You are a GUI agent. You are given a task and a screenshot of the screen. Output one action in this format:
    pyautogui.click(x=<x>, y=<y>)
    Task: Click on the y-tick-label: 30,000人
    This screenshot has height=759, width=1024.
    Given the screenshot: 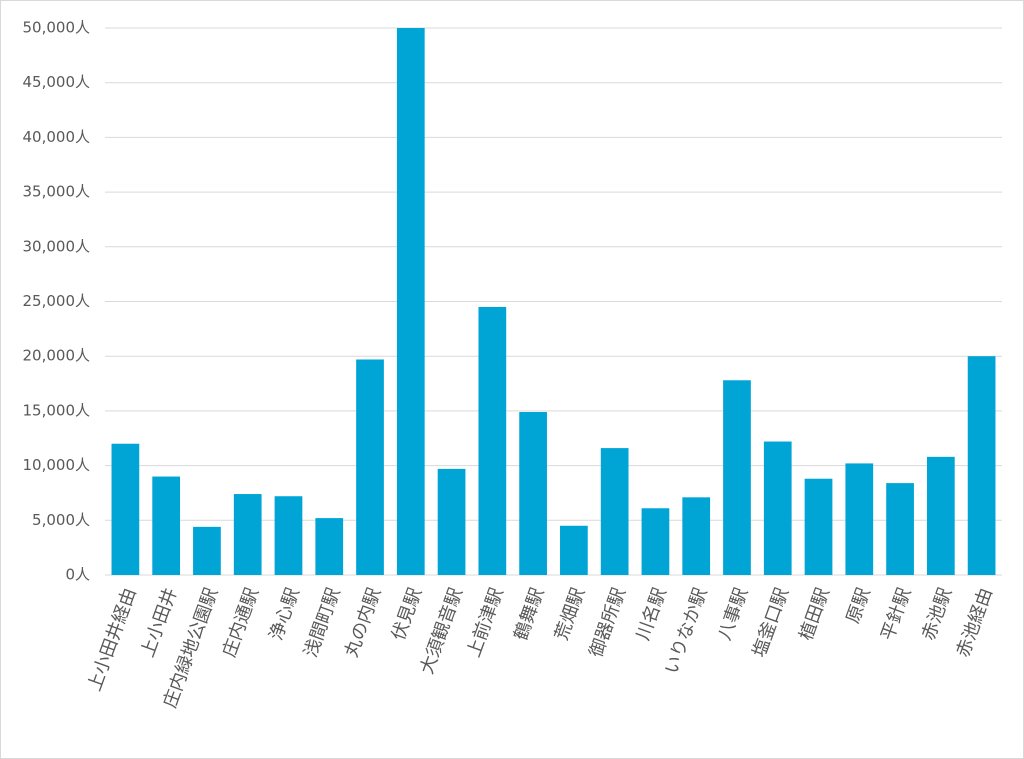 What is the action you would take?
    pyautogui.click(x=57, y=246)
    